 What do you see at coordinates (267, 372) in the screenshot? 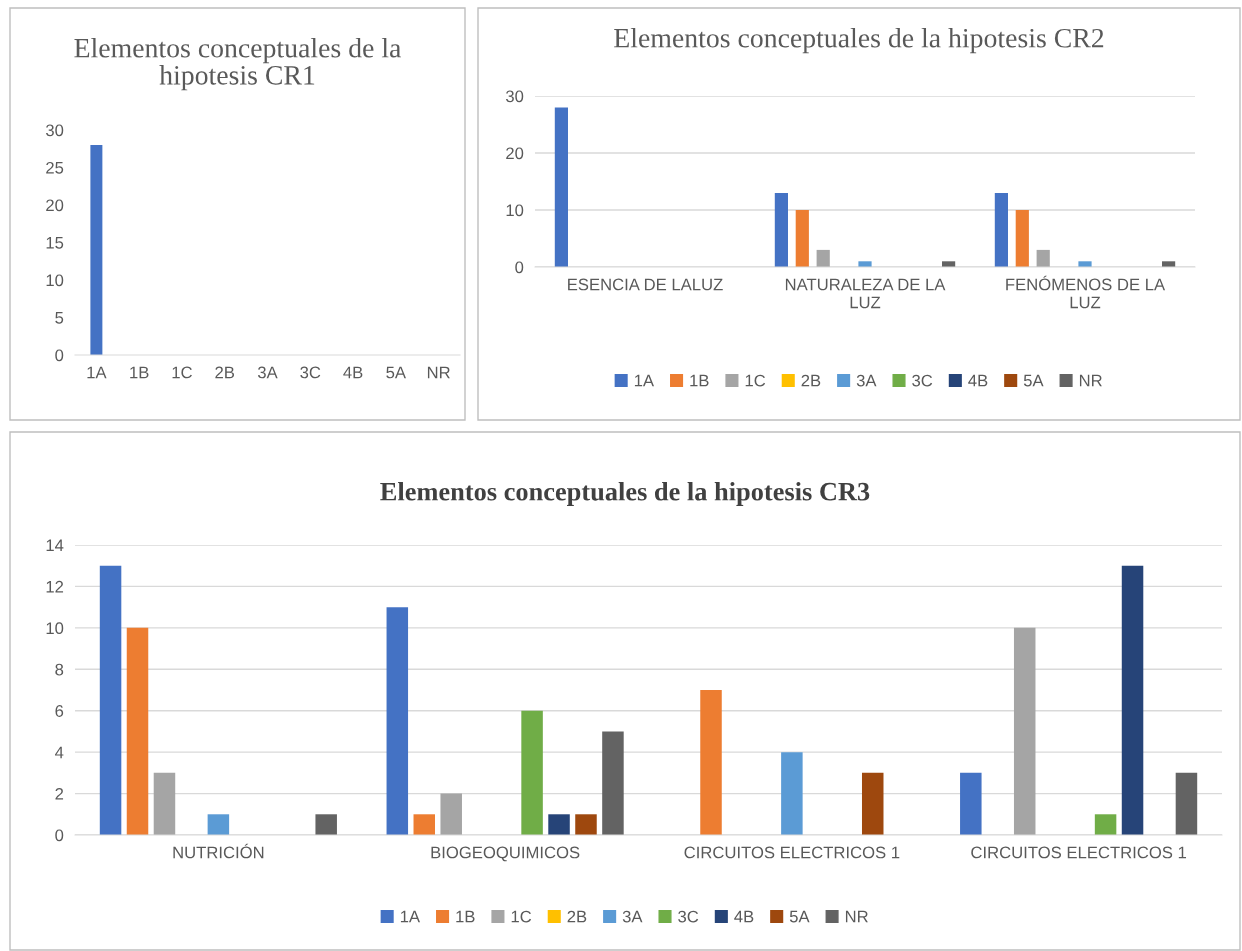
I see `x-tick-label: 3A` at bounding box center [267, 372].